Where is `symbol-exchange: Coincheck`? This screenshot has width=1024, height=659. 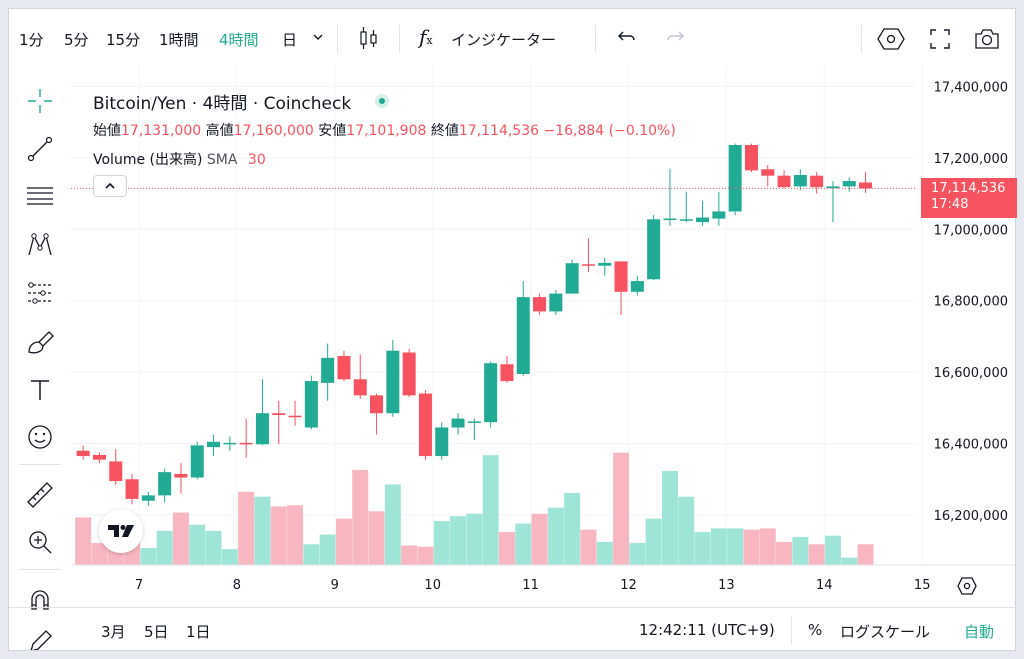
symbol-exchange: Coincheck is located at coordinates (307, 104).